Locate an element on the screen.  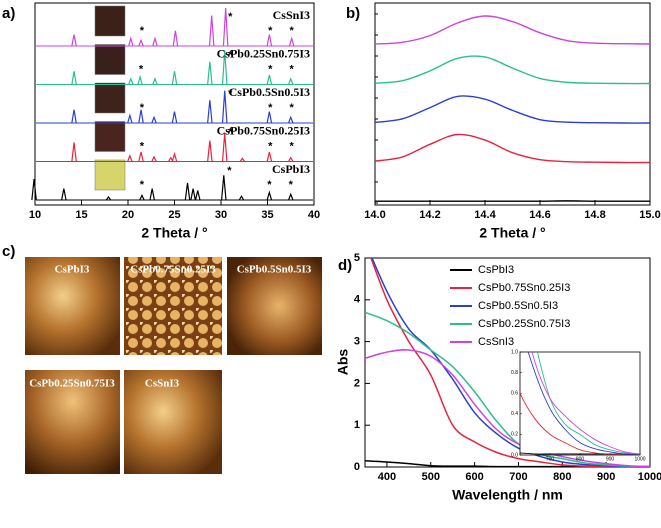
tile-label: CsPb0.25Sn0.75I3 is located at coordinates (72, 384).